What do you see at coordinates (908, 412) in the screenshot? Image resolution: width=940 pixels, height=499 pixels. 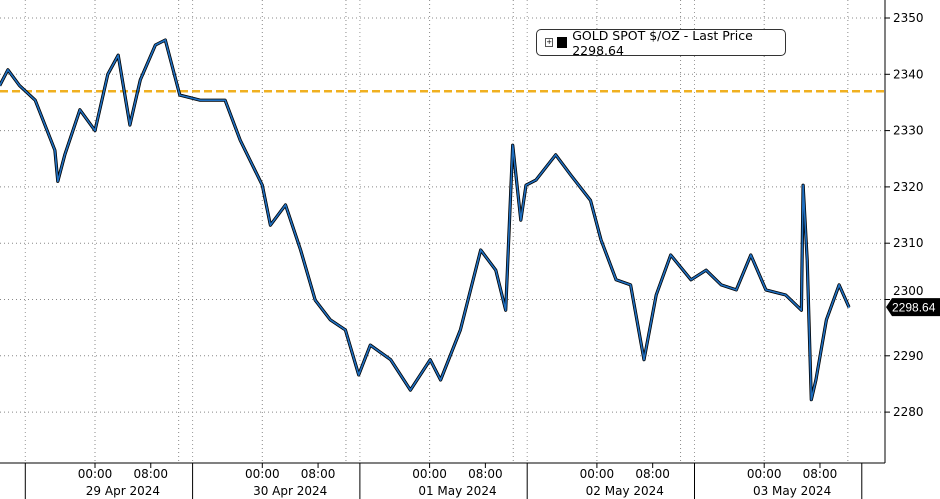 I see `y-tick-label: 2280` at bounding box center [908, 412].